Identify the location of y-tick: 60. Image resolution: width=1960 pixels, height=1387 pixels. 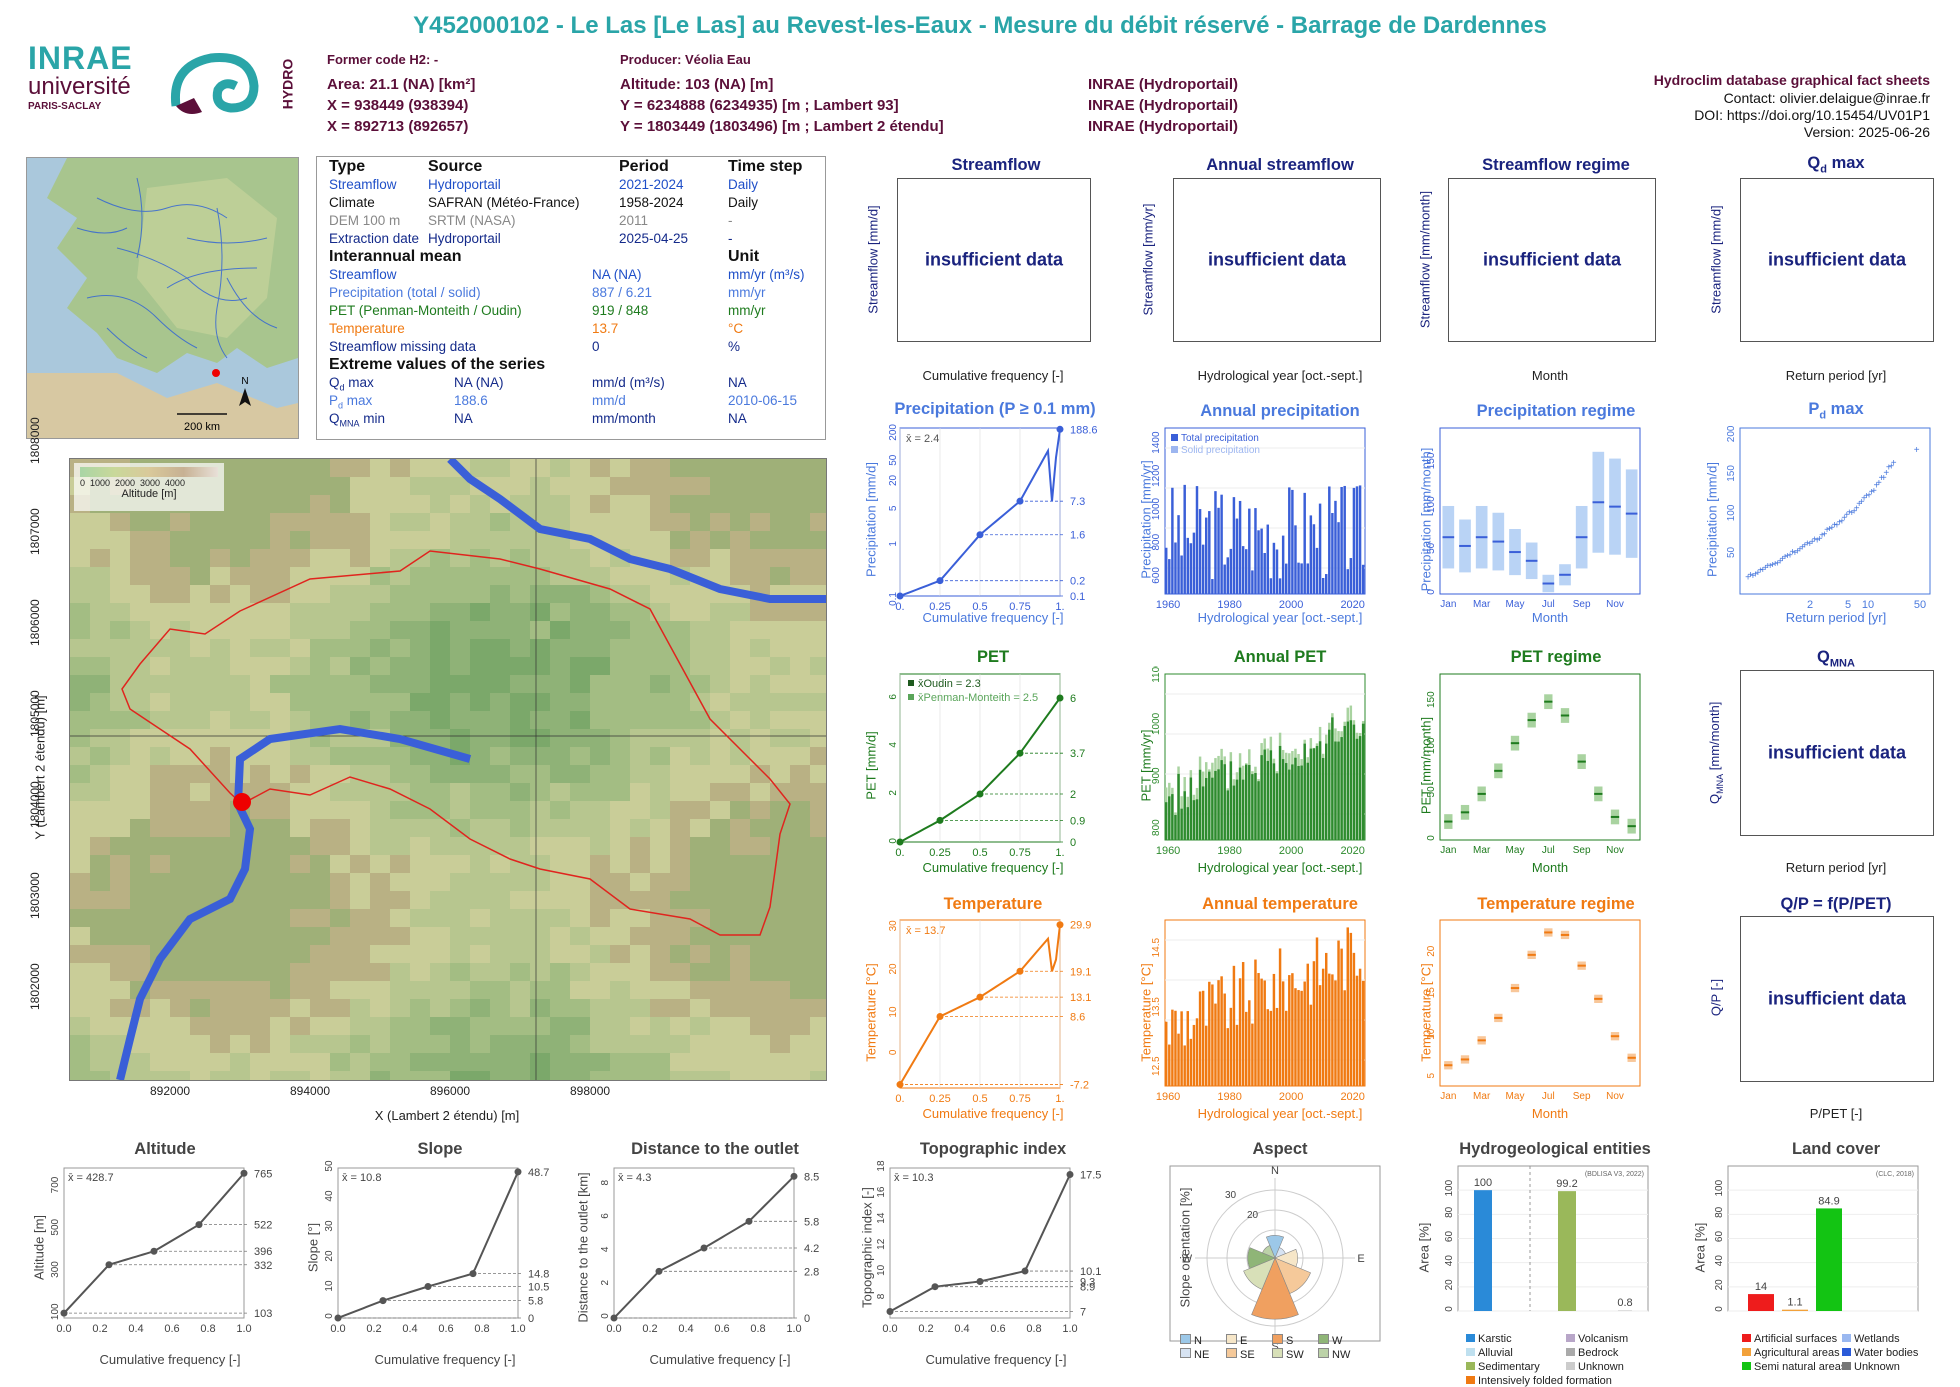
(1719, 1237).